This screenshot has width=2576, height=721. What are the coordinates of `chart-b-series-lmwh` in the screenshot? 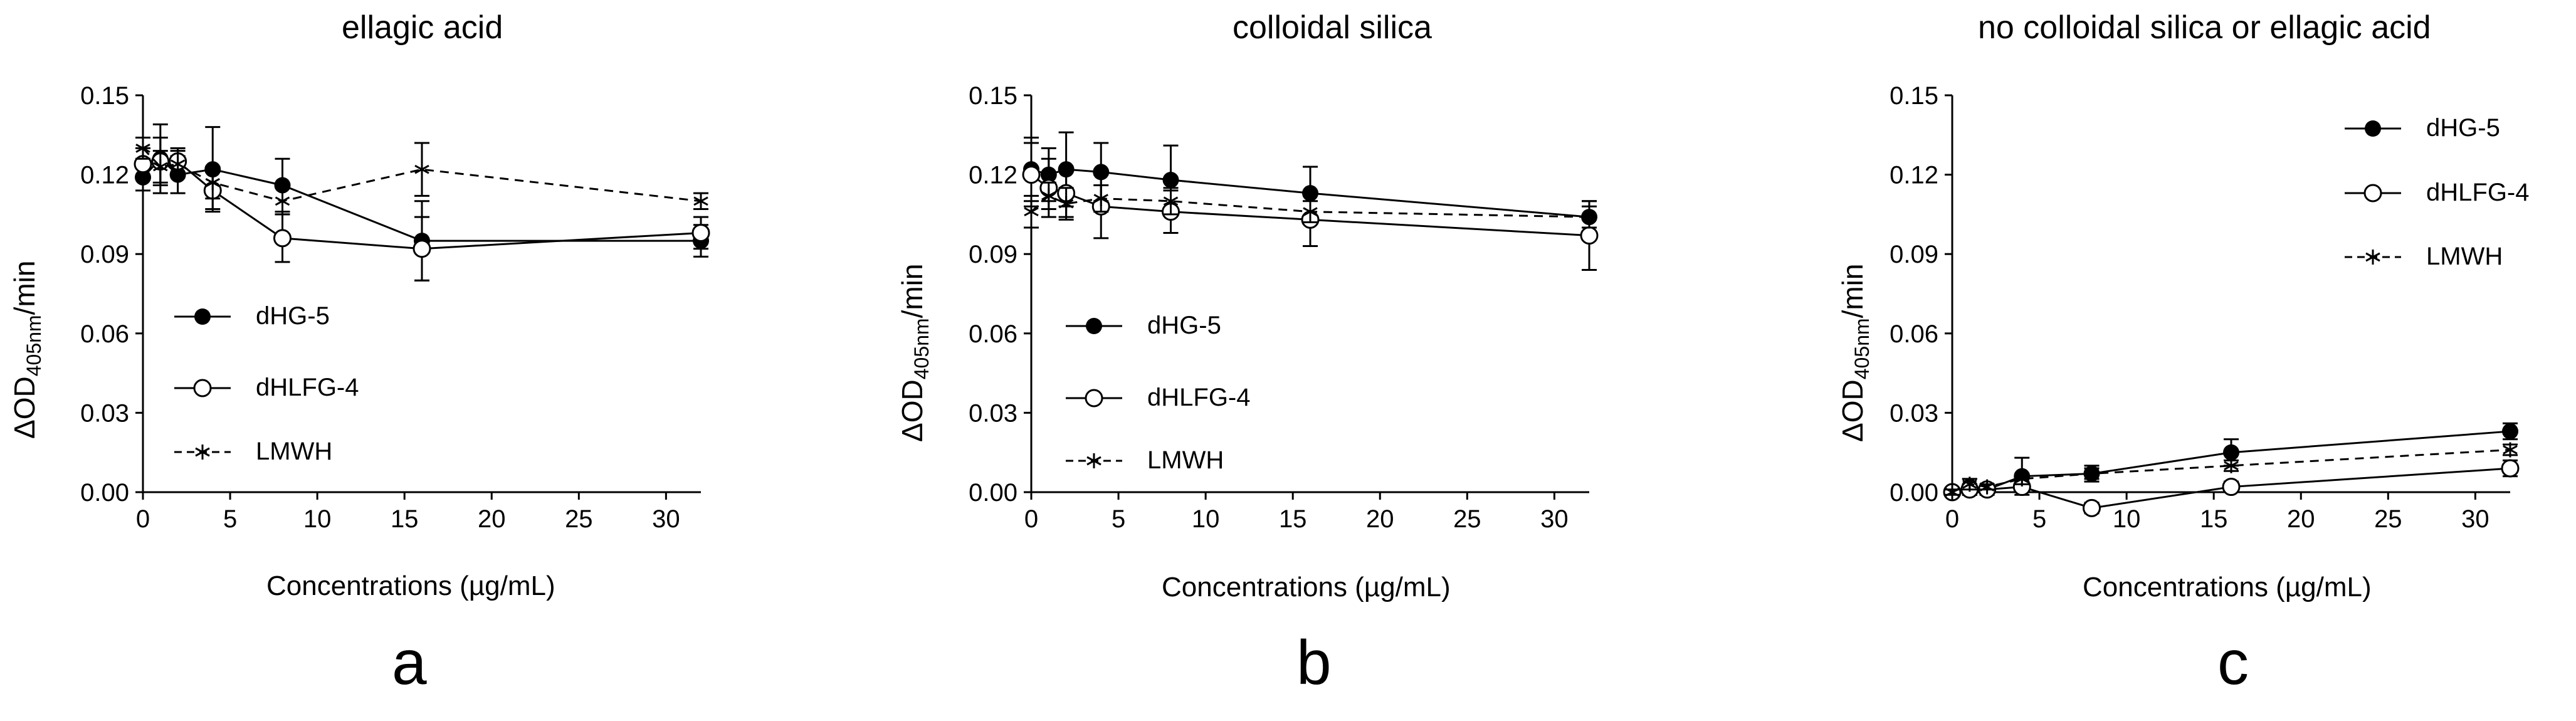 It's located at (1311, 205).